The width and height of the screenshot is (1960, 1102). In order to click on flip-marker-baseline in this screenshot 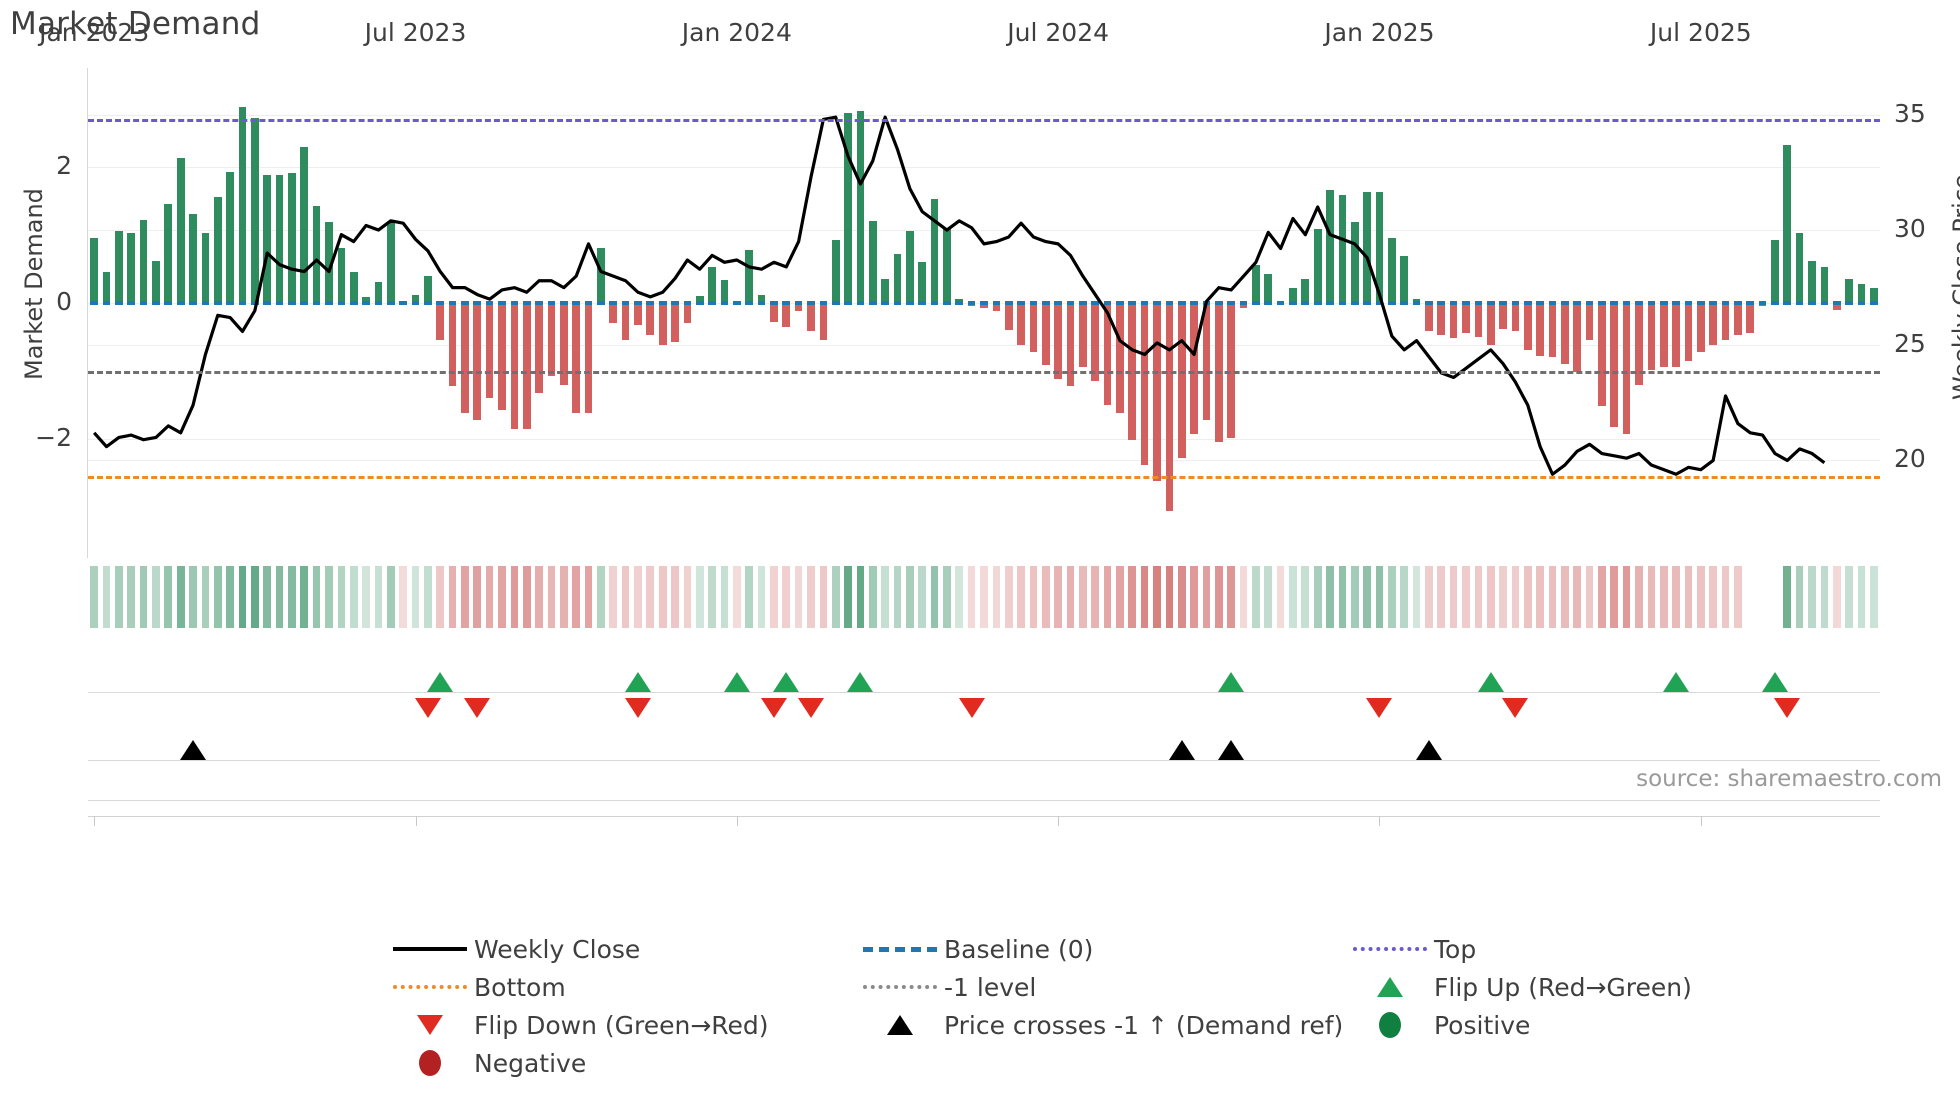, I will do `click(984, 692)`.